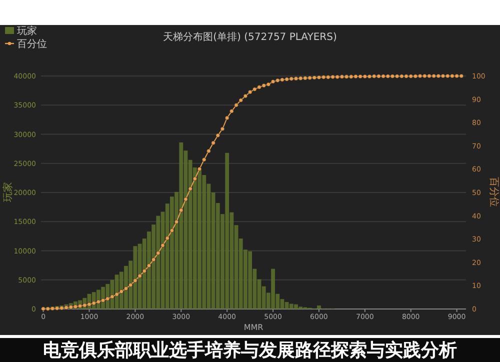  Describe the element at coordinates (8, 192) in the screenshot. I see `y-axis-title: 玩家` at that location.